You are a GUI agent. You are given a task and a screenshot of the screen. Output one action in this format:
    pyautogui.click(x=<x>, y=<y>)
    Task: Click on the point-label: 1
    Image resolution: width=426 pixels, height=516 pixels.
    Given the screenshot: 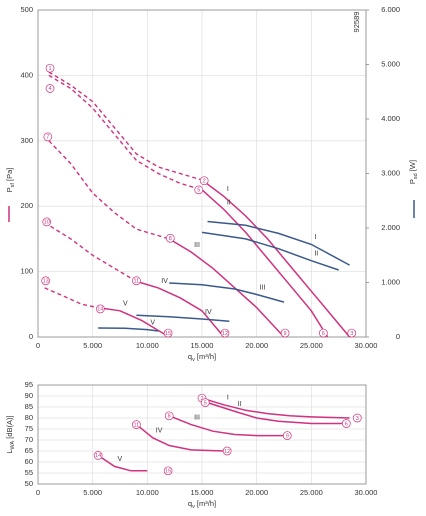 What is the action you would take?
    pyautogui.click(x=49, y=69)
    